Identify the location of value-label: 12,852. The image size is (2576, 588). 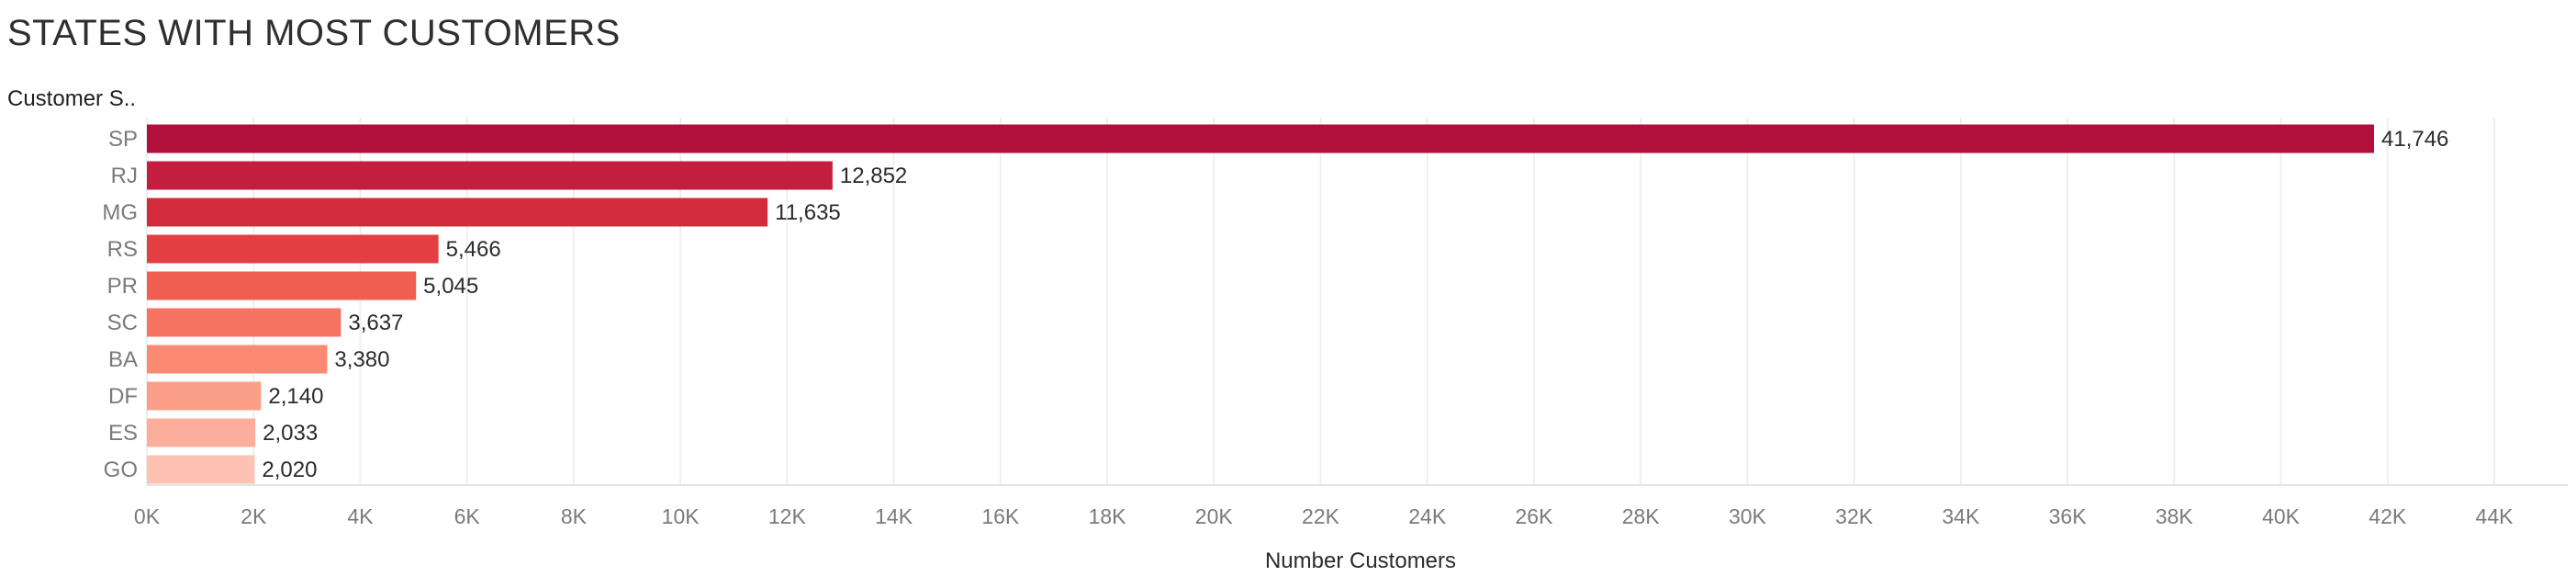
(873, 176).